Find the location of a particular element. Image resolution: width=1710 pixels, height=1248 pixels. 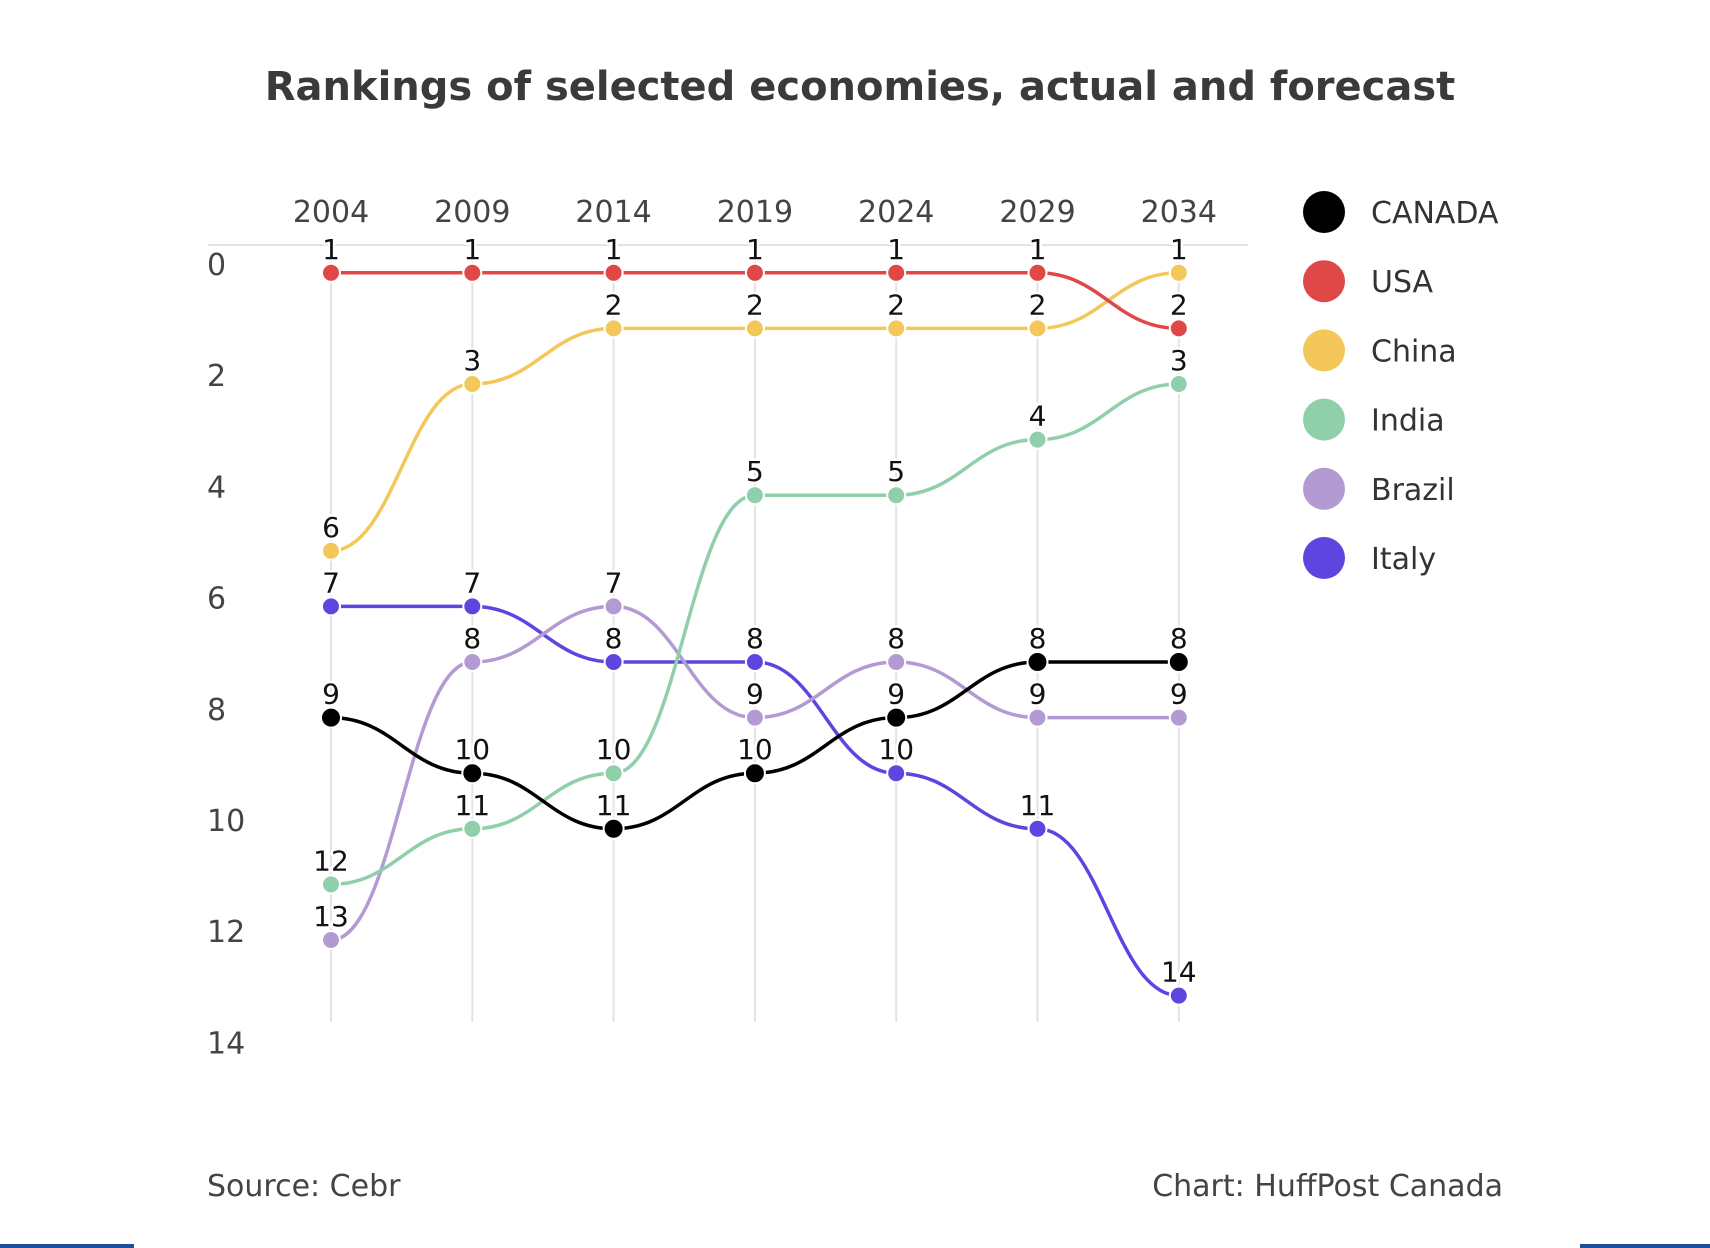

point-usa-2004 is located at coordinates (331, 272).